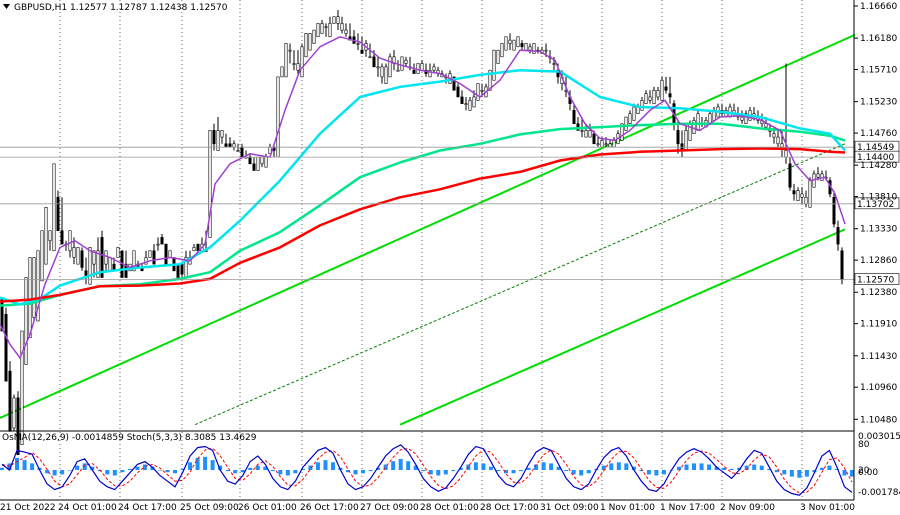 This screenshot has width=900, height=515. Describe the element at coordinates (28, 508) in the screenshot. I see `x-tick-label: 21 Oct 2022` at that location.